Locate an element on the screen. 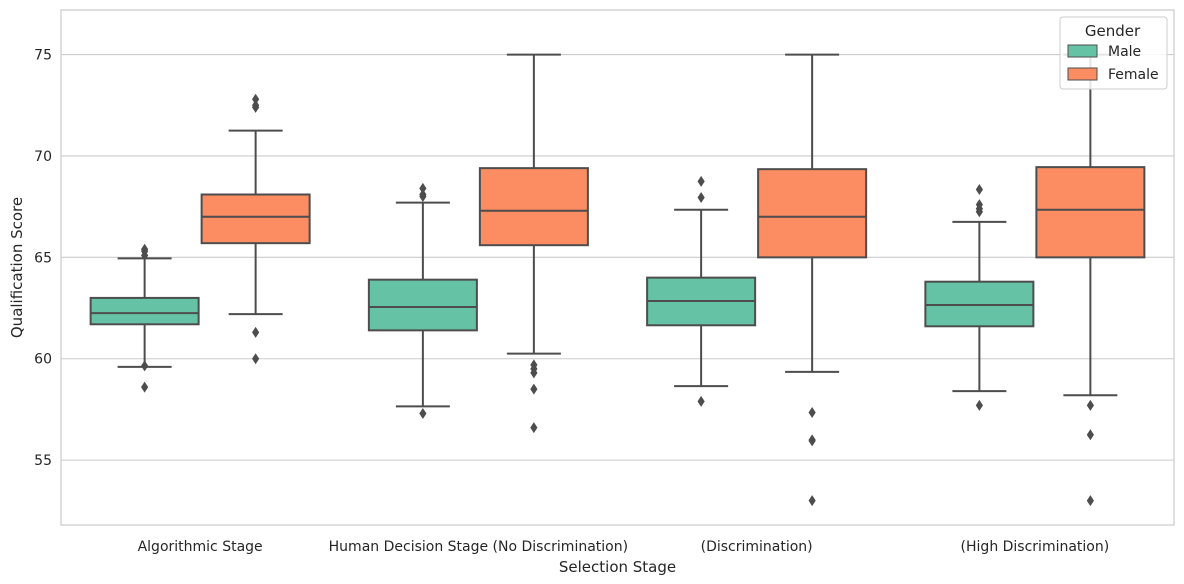  y-axis-label: Qualification Score is located at coordinates (17, 267).